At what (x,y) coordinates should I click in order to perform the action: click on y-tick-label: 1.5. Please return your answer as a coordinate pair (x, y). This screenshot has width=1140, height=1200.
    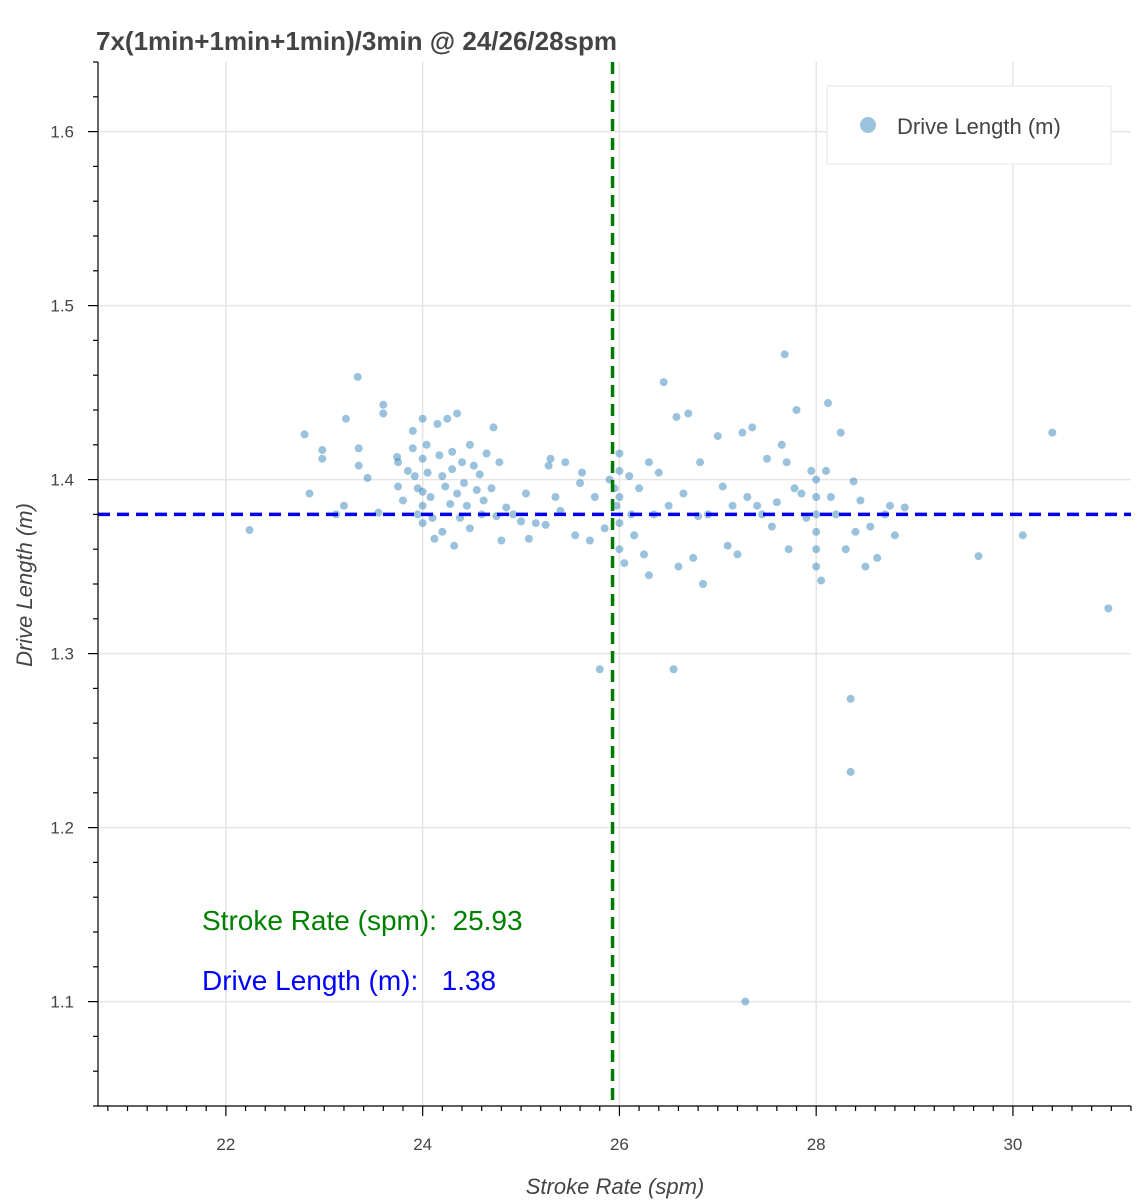
    Looking at the image, I should click on (62, 306).